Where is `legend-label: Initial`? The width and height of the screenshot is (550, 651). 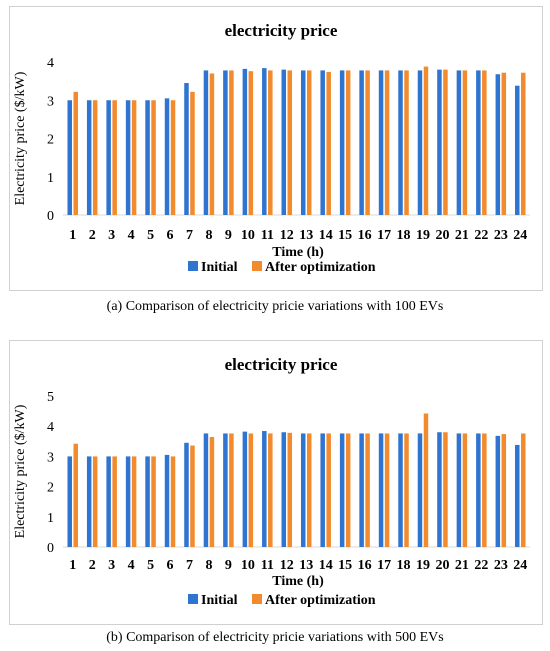
legend-label: Initial is located at coordinates (219, 600).